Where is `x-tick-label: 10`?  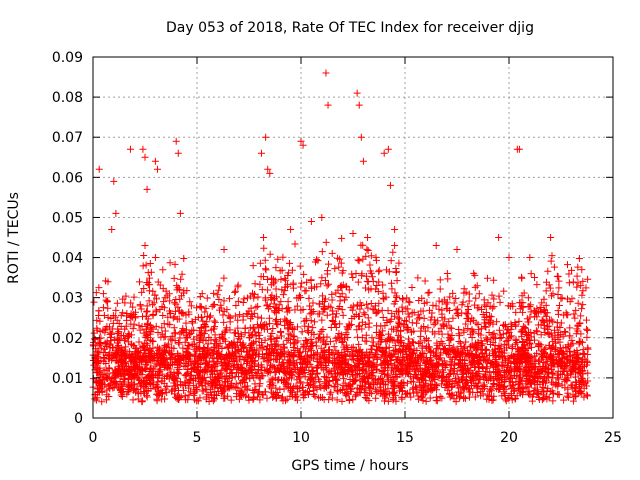 x-tick-label: 10 is located at coordinates (301, 438).